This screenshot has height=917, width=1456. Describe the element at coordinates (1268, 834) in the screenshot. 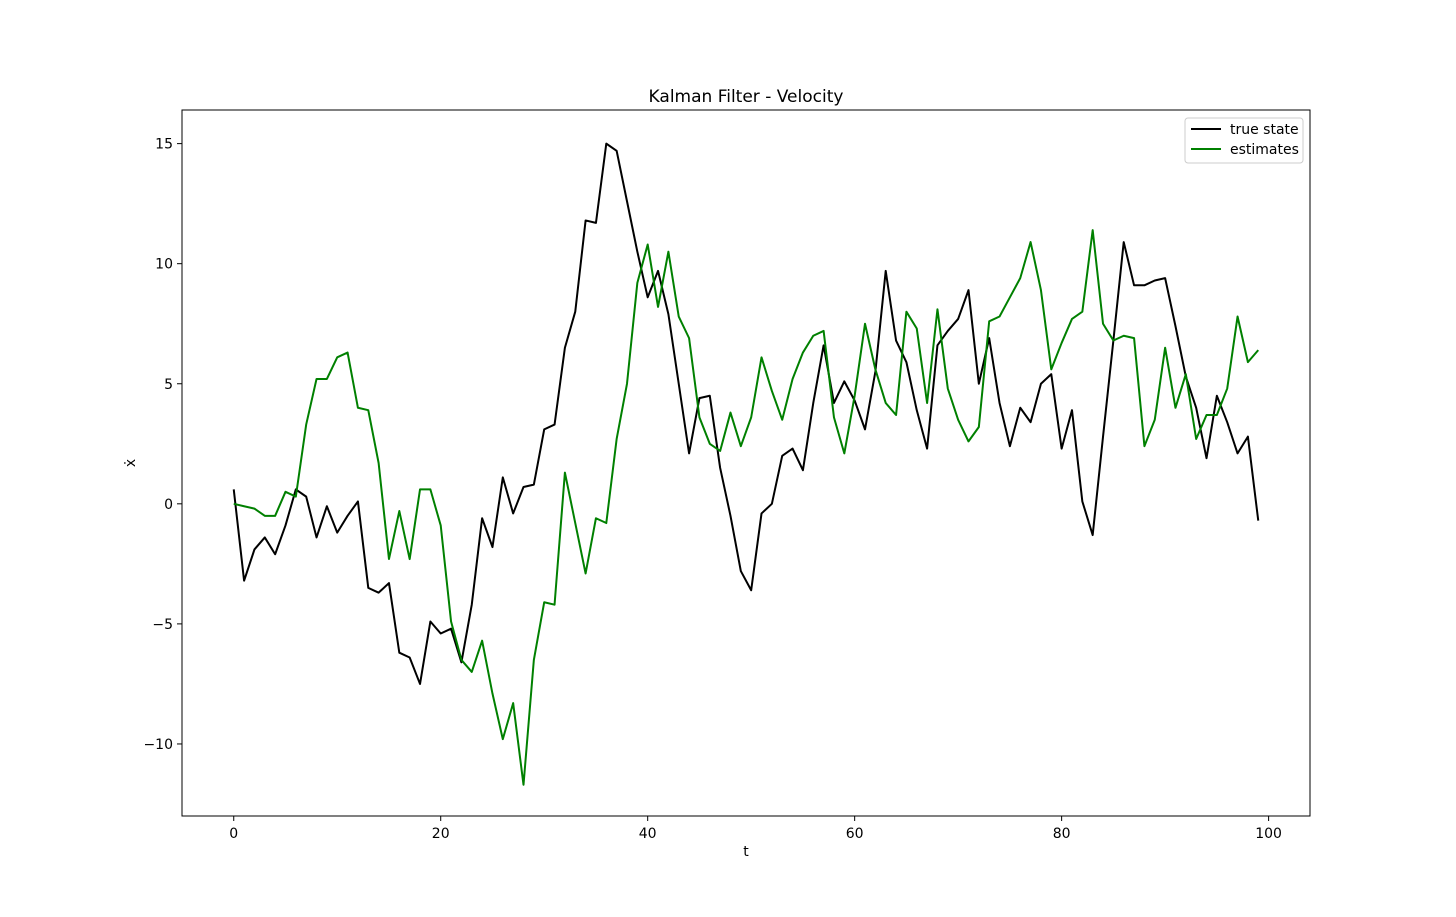

I see `x-tick-label: 100` at that location.